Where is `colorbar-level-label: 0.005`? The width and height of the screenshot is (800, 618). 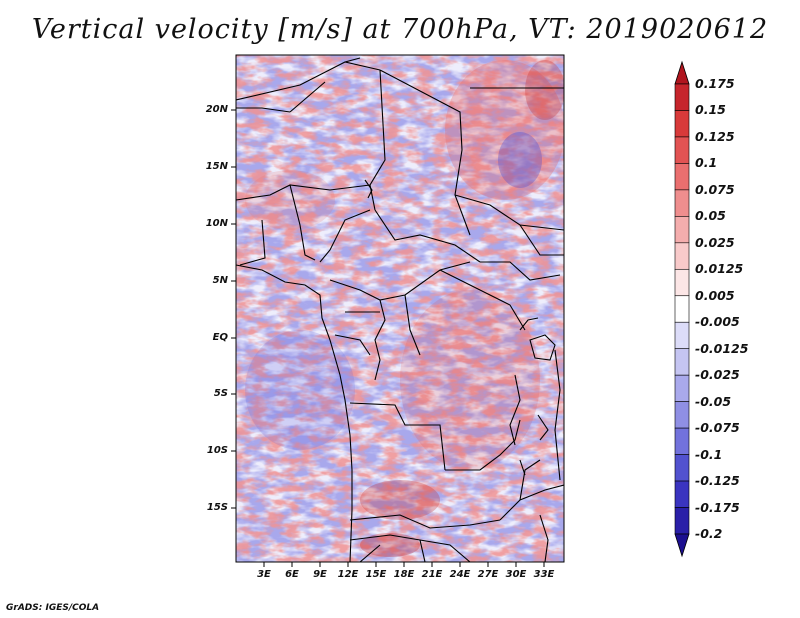 colorbar-level-label: 0.005 is located at coordinates (715, 295).